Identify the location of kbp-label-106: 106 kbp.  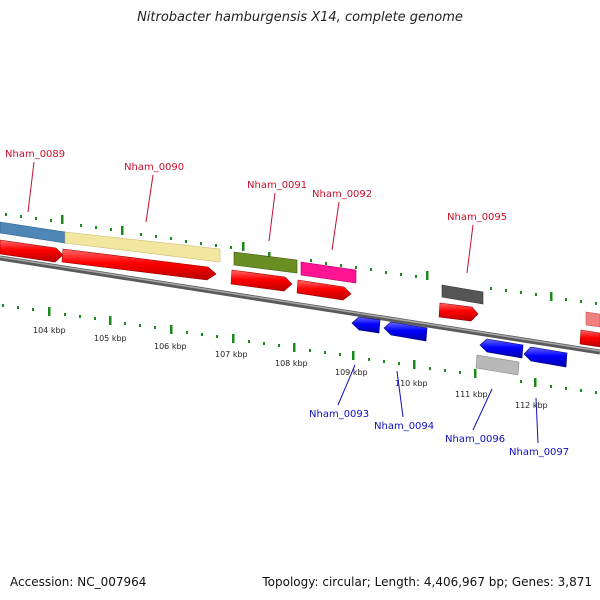
(170, 346).